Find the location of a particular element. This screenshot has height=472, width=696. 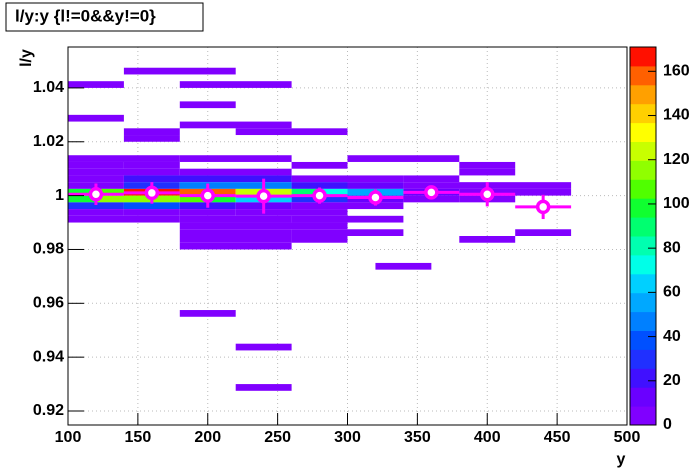

y-tick-label: 1.02 is located at coordinates (48, 141).